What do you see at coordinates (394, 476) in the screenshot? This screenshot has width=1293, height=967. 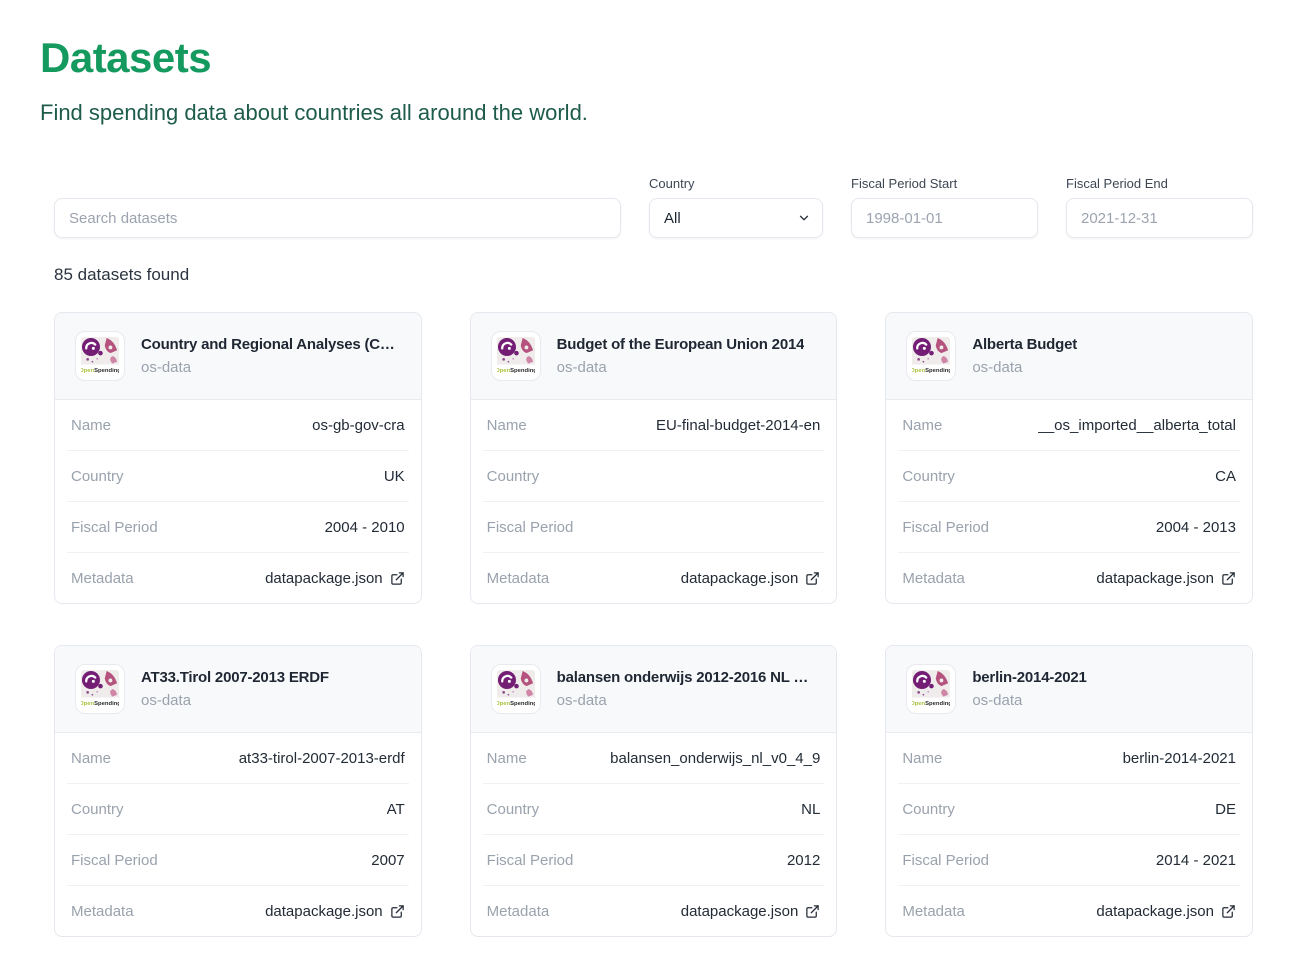 I see `dataset-country-value: UK` at bounding box center [394, 476].